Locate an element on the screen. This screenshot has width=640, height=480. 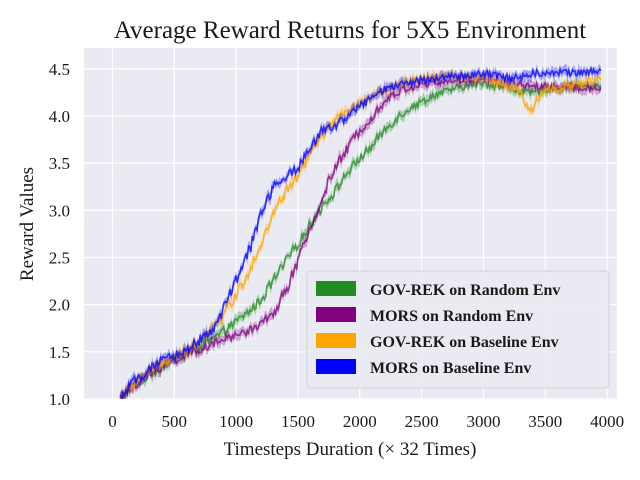
x-tick-labels: 0 500 1000 1500 2000 2500 3000 3500 4000 is located at coordinates (366, 421).